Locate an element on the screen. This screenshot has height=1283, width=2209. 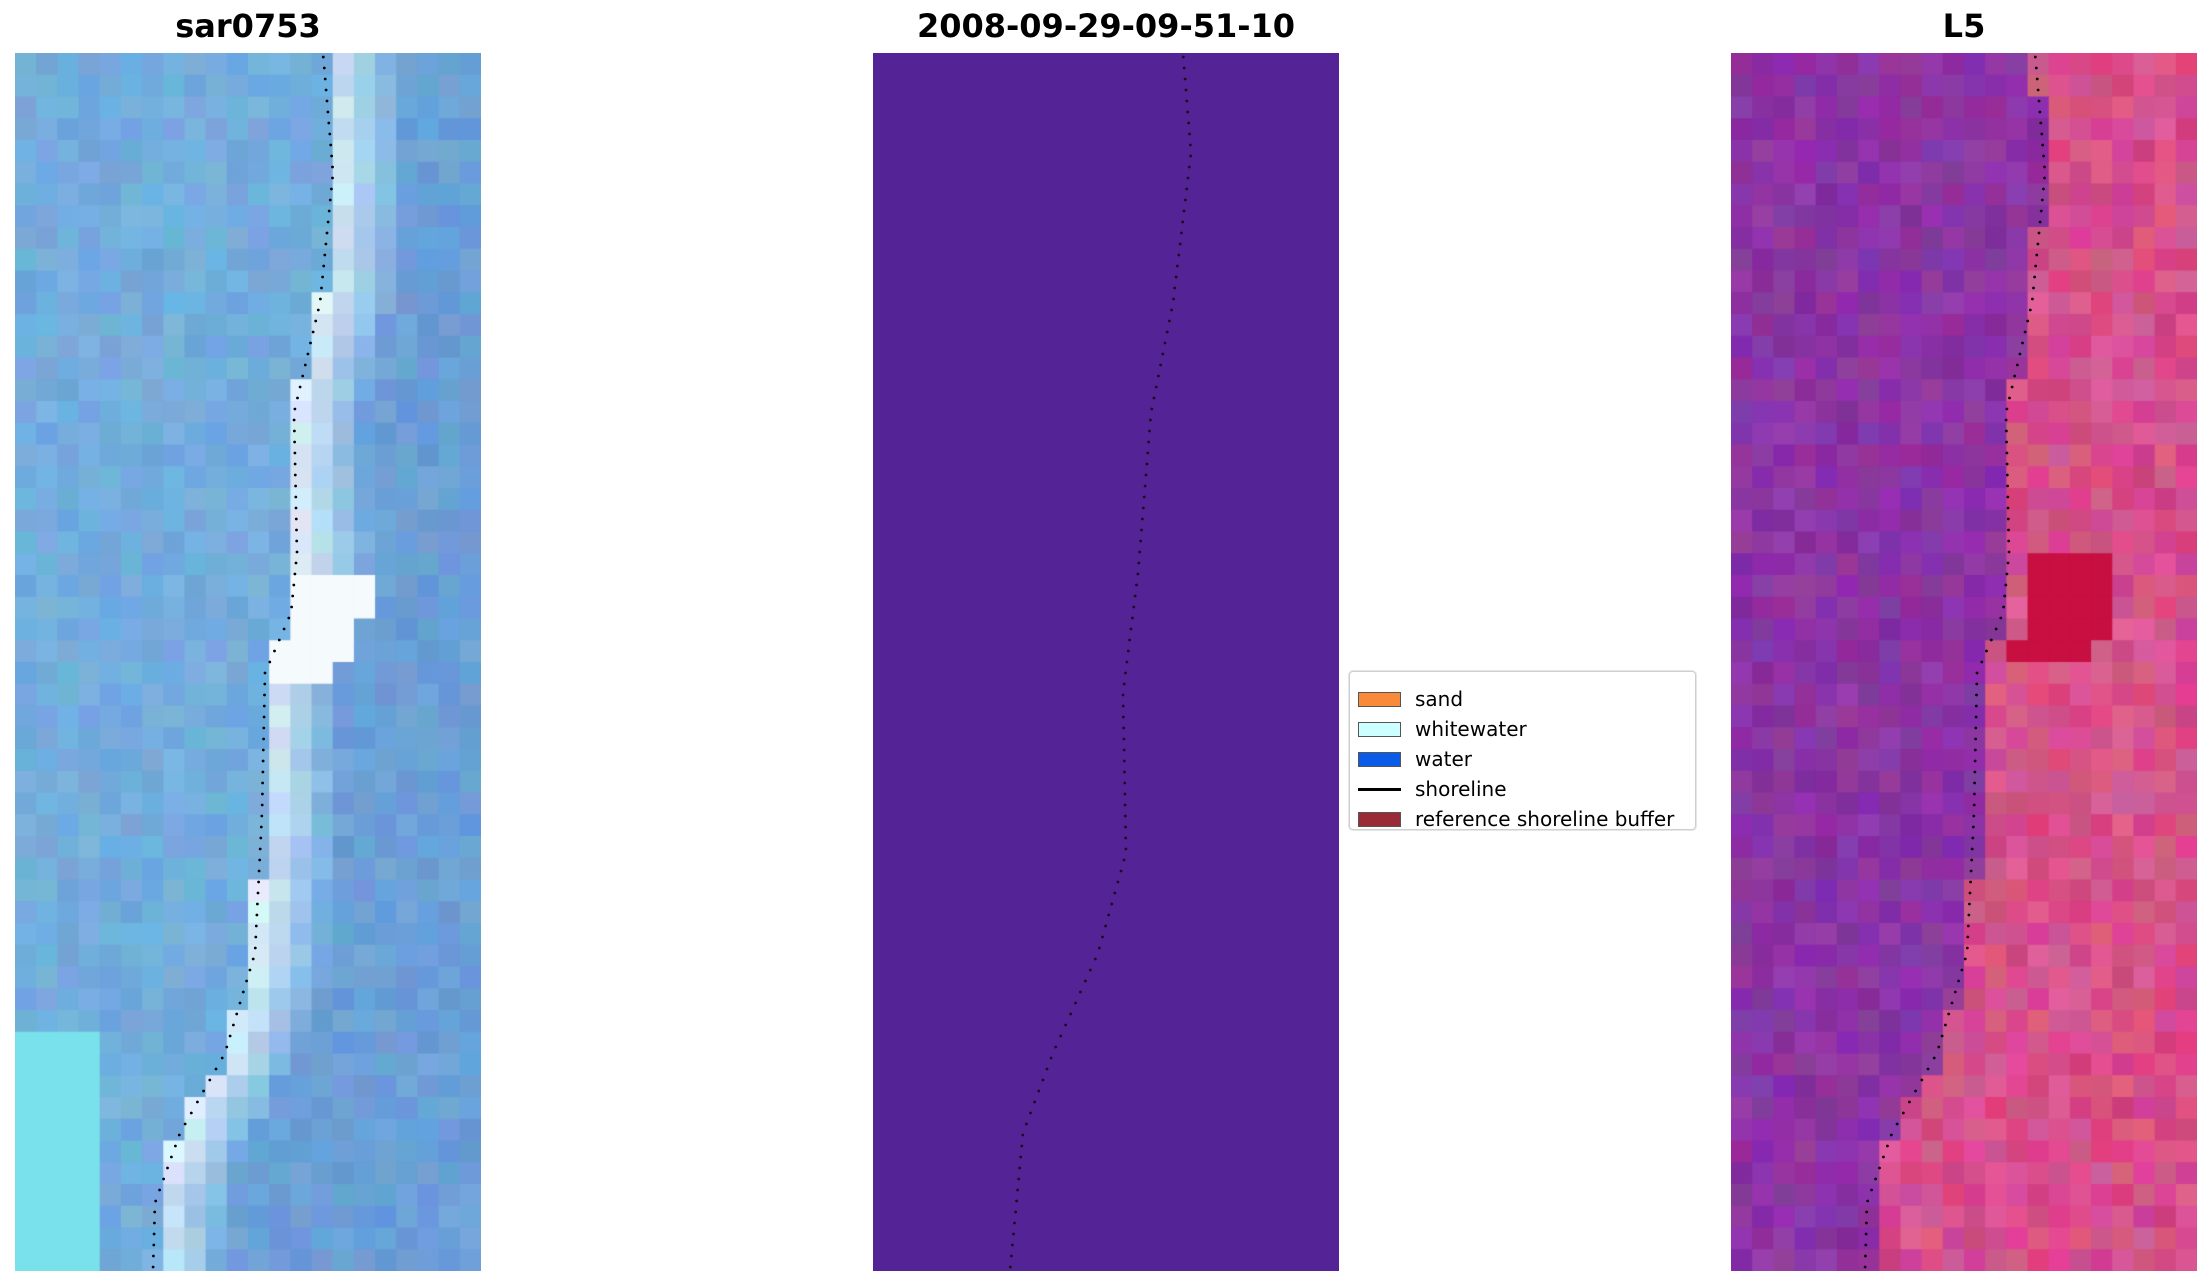
shoreline-overlay-rgb is located at coordinates (242, 662).